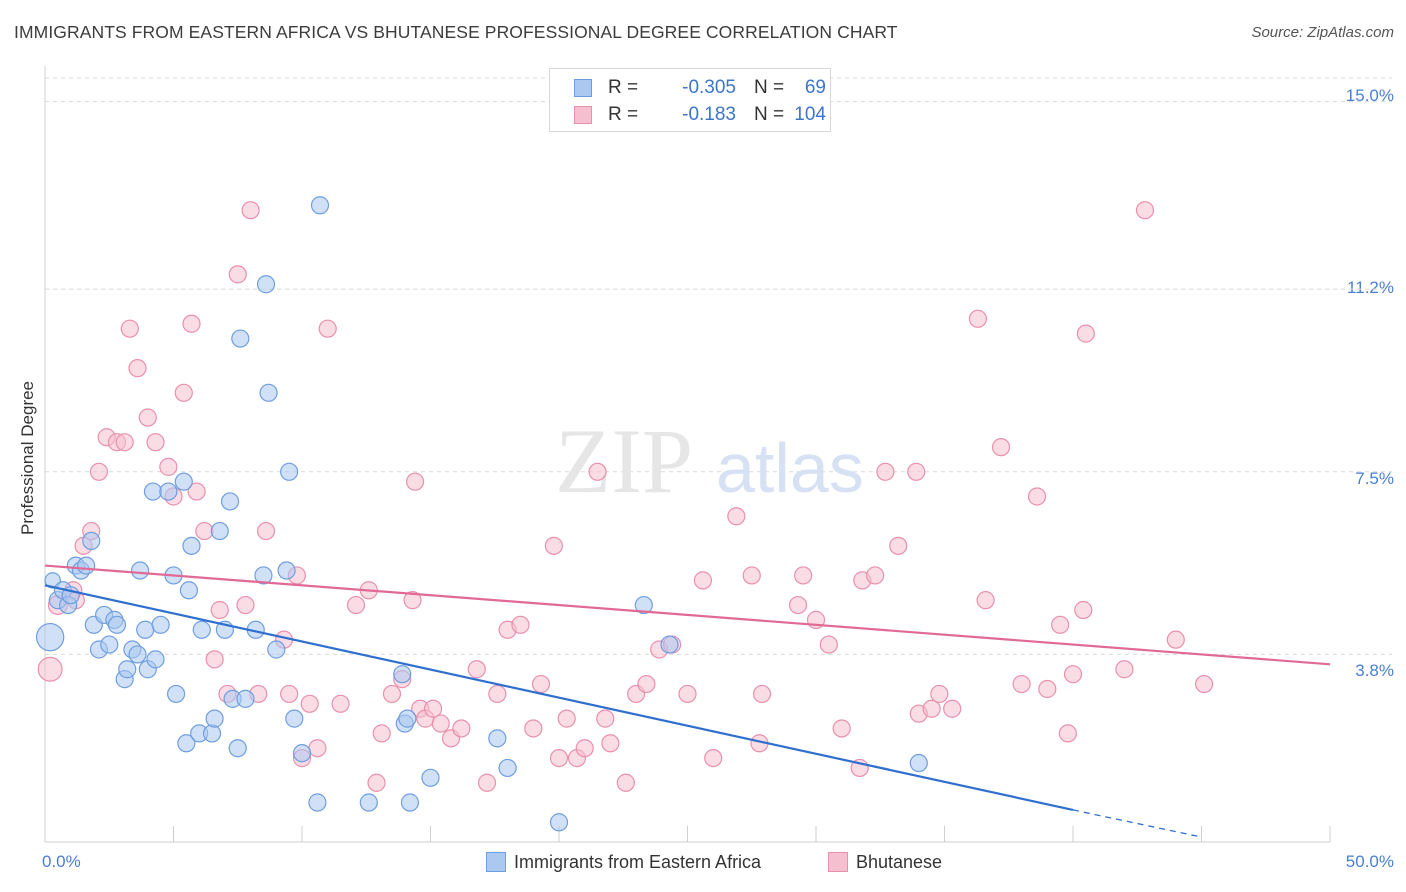  Describe the element at coordinates (838, 862) in the screenshot. I see `bottom-legend-swatch-pink` at that location.